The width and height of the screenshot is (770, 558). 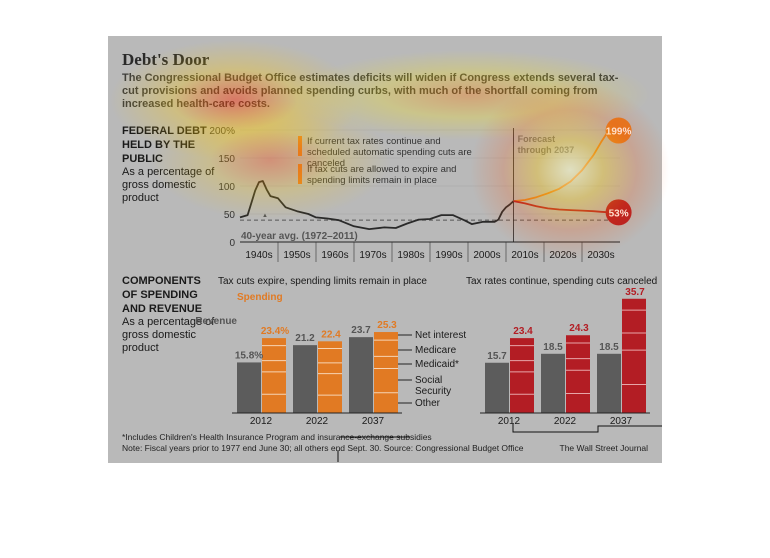 What do you see at coordinates (440, 335) in the screenshot?
I see `component-label: Net interest` at bounding box center [440, 335].